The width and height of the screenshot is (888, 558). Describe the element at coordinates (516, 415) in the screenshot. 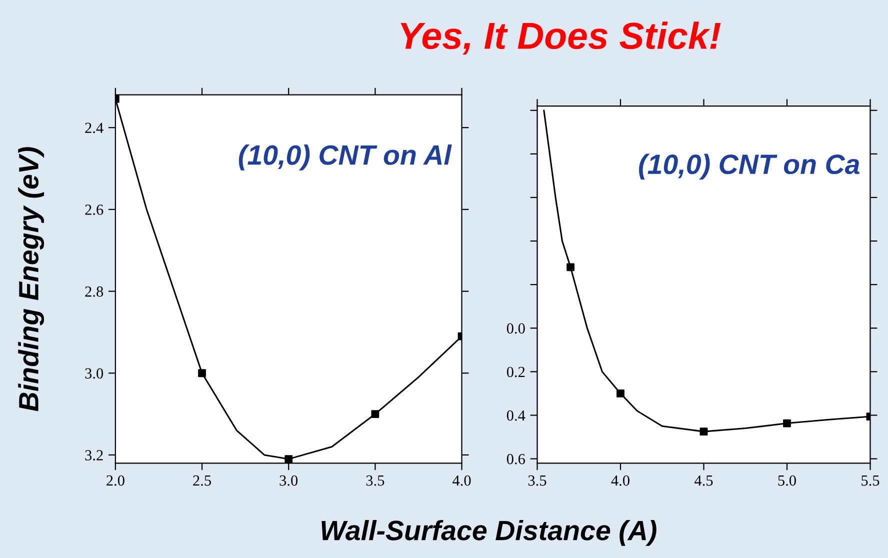

I see `y-tick-label: 0.4` at that location.